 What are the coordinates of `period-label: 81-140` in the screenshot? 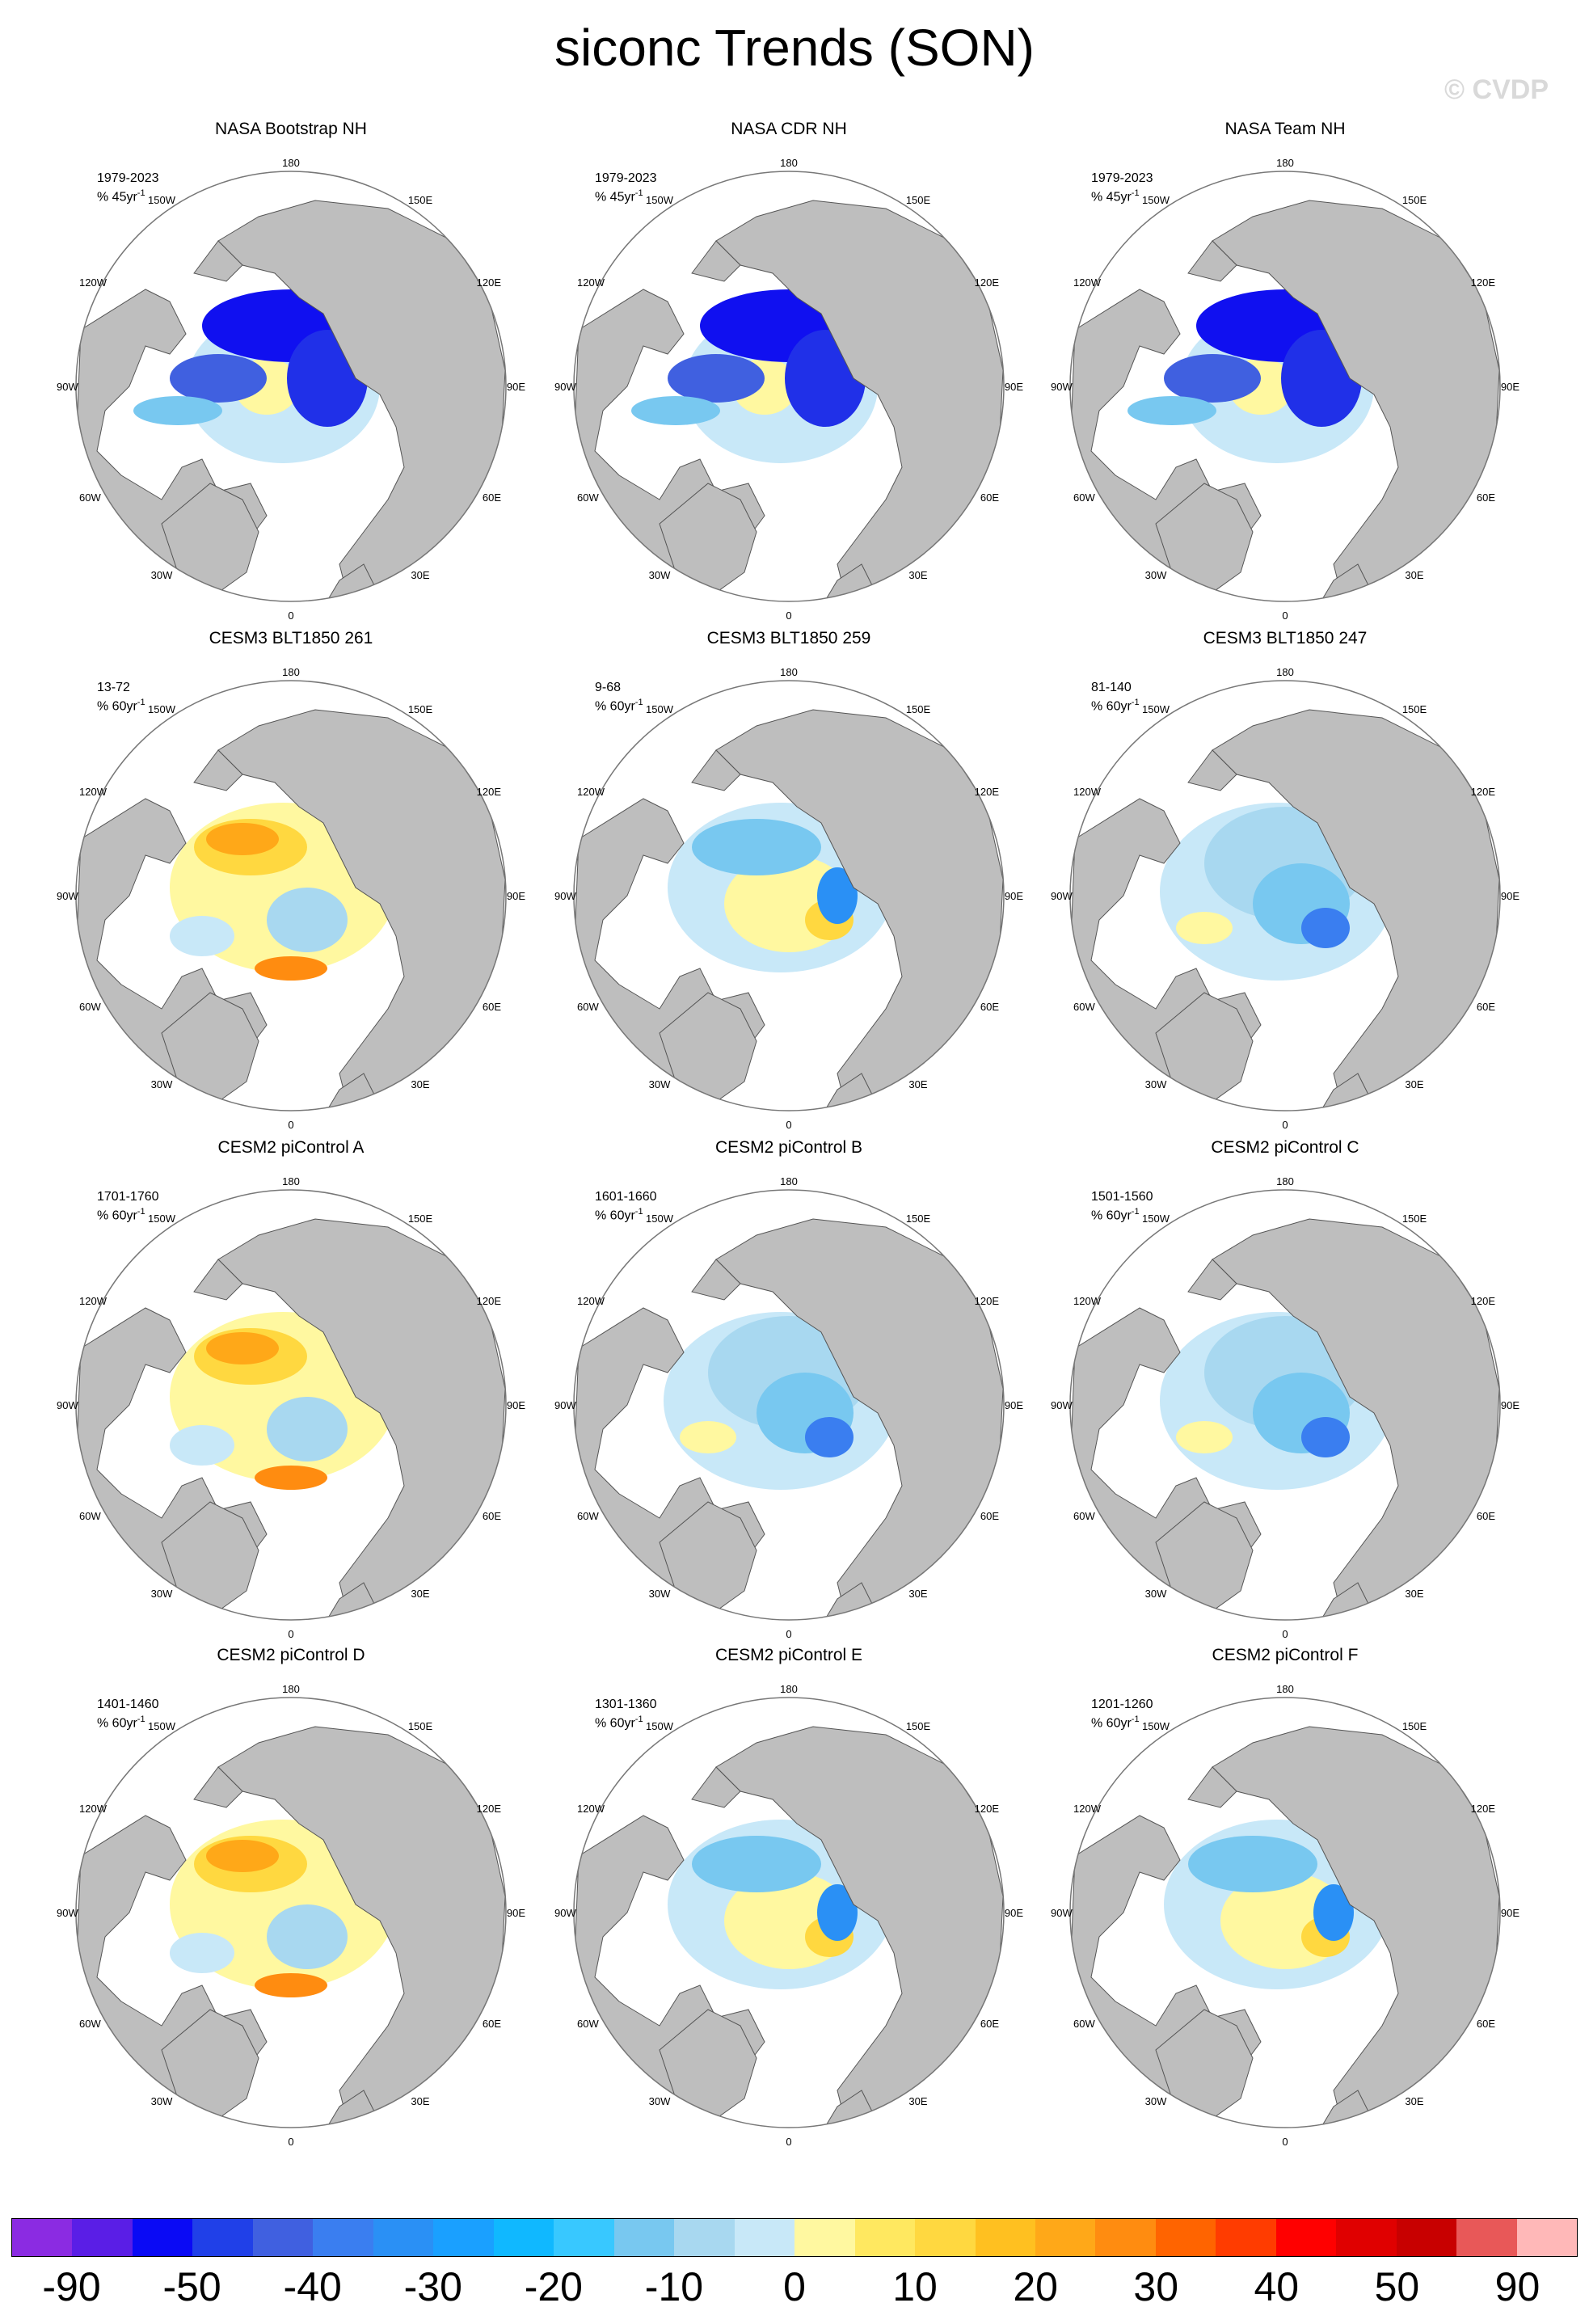 It's located at (1111, 687).